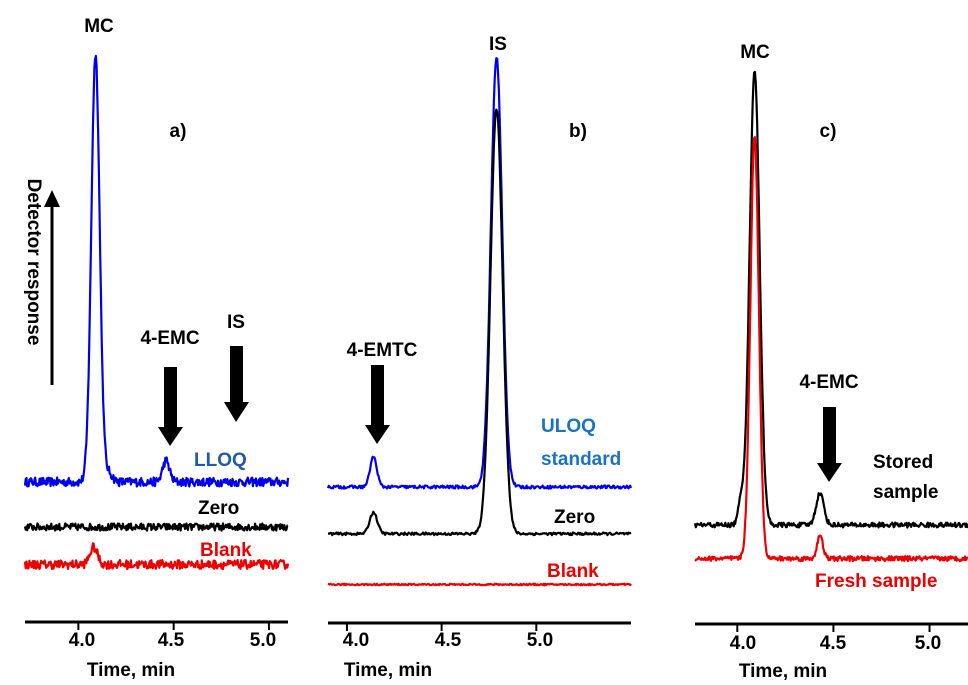 The width and height of the screenshot is (968, 685). What do you see at coordinates (220, 460) in the screenshot?
I see `trace-label-lloq: LLOQ` at bounding box center [220, 460].